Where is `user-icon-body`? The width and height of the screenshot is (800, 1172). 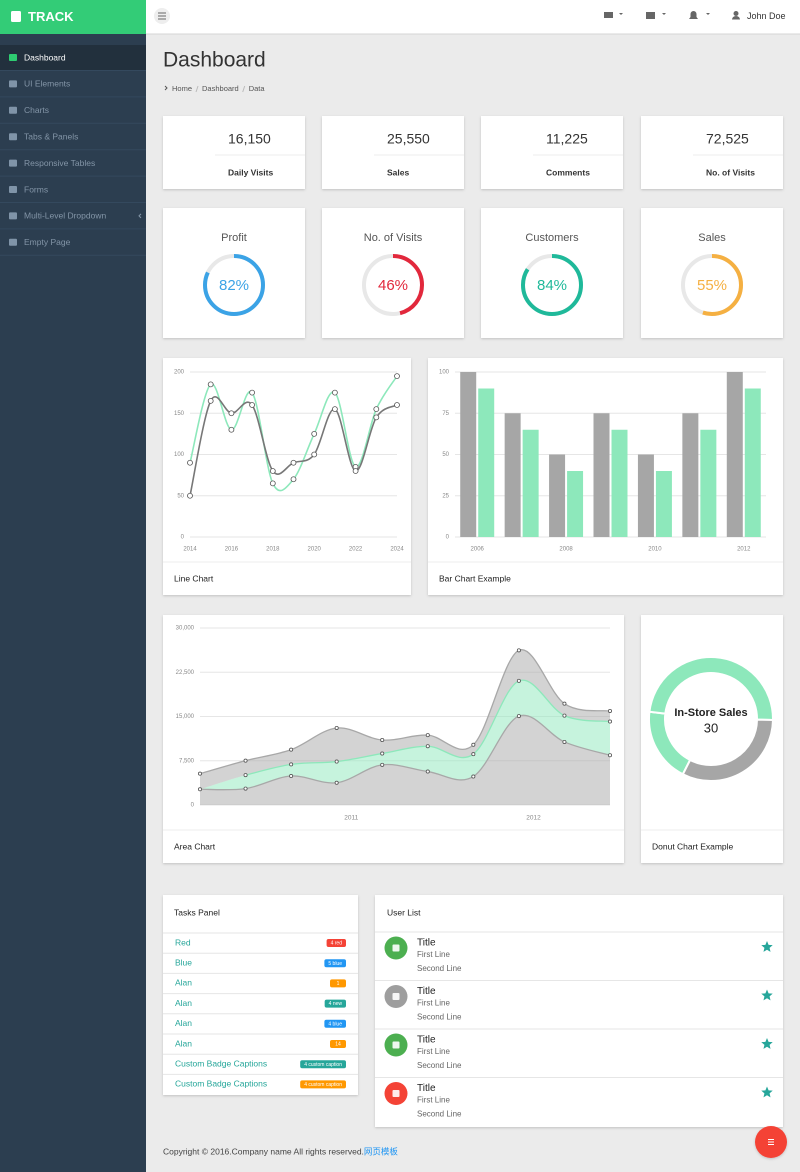
user-icon-body is located at coordinates (736, 18).